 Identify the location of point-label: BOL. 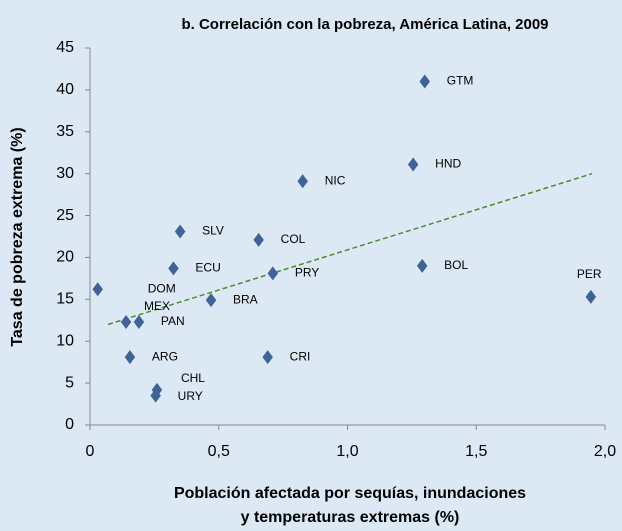
(456, 265).